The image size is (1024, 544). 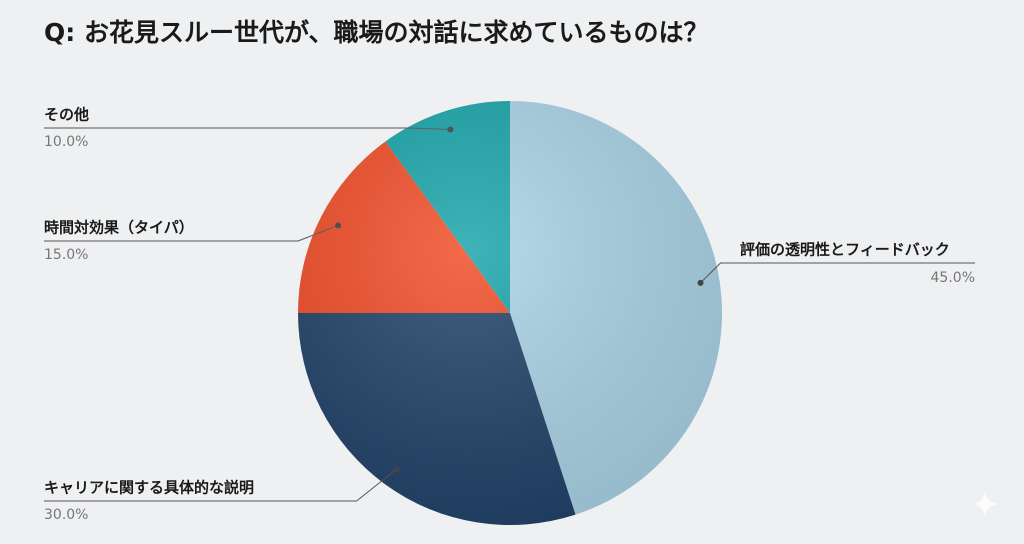 I want to click on slice-label: 評価の透明性とフィードバック, so click(x=845, y=250).